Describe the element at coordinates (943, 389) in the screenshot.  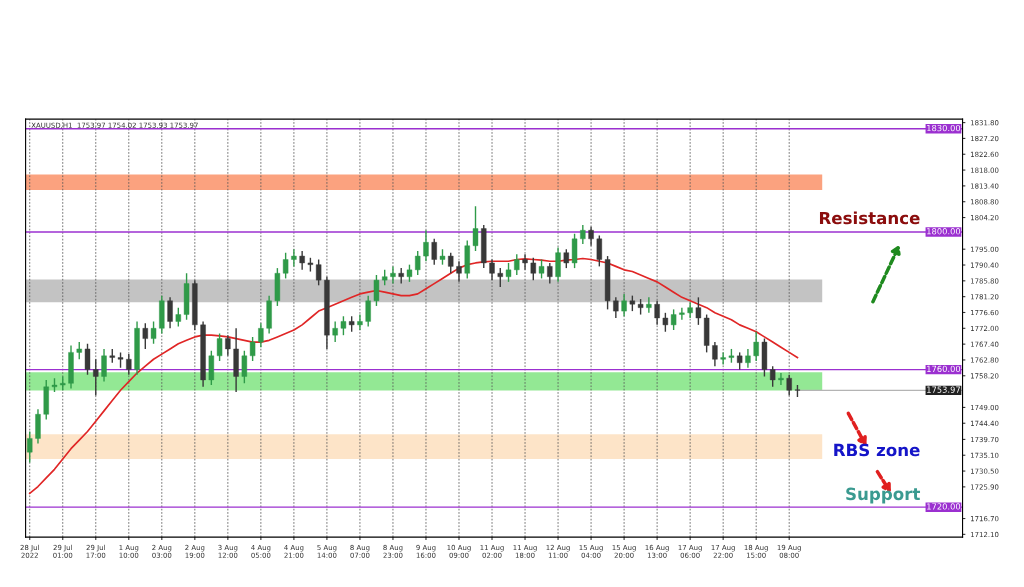
I see `ref-line-label: 1753.97` at that location.